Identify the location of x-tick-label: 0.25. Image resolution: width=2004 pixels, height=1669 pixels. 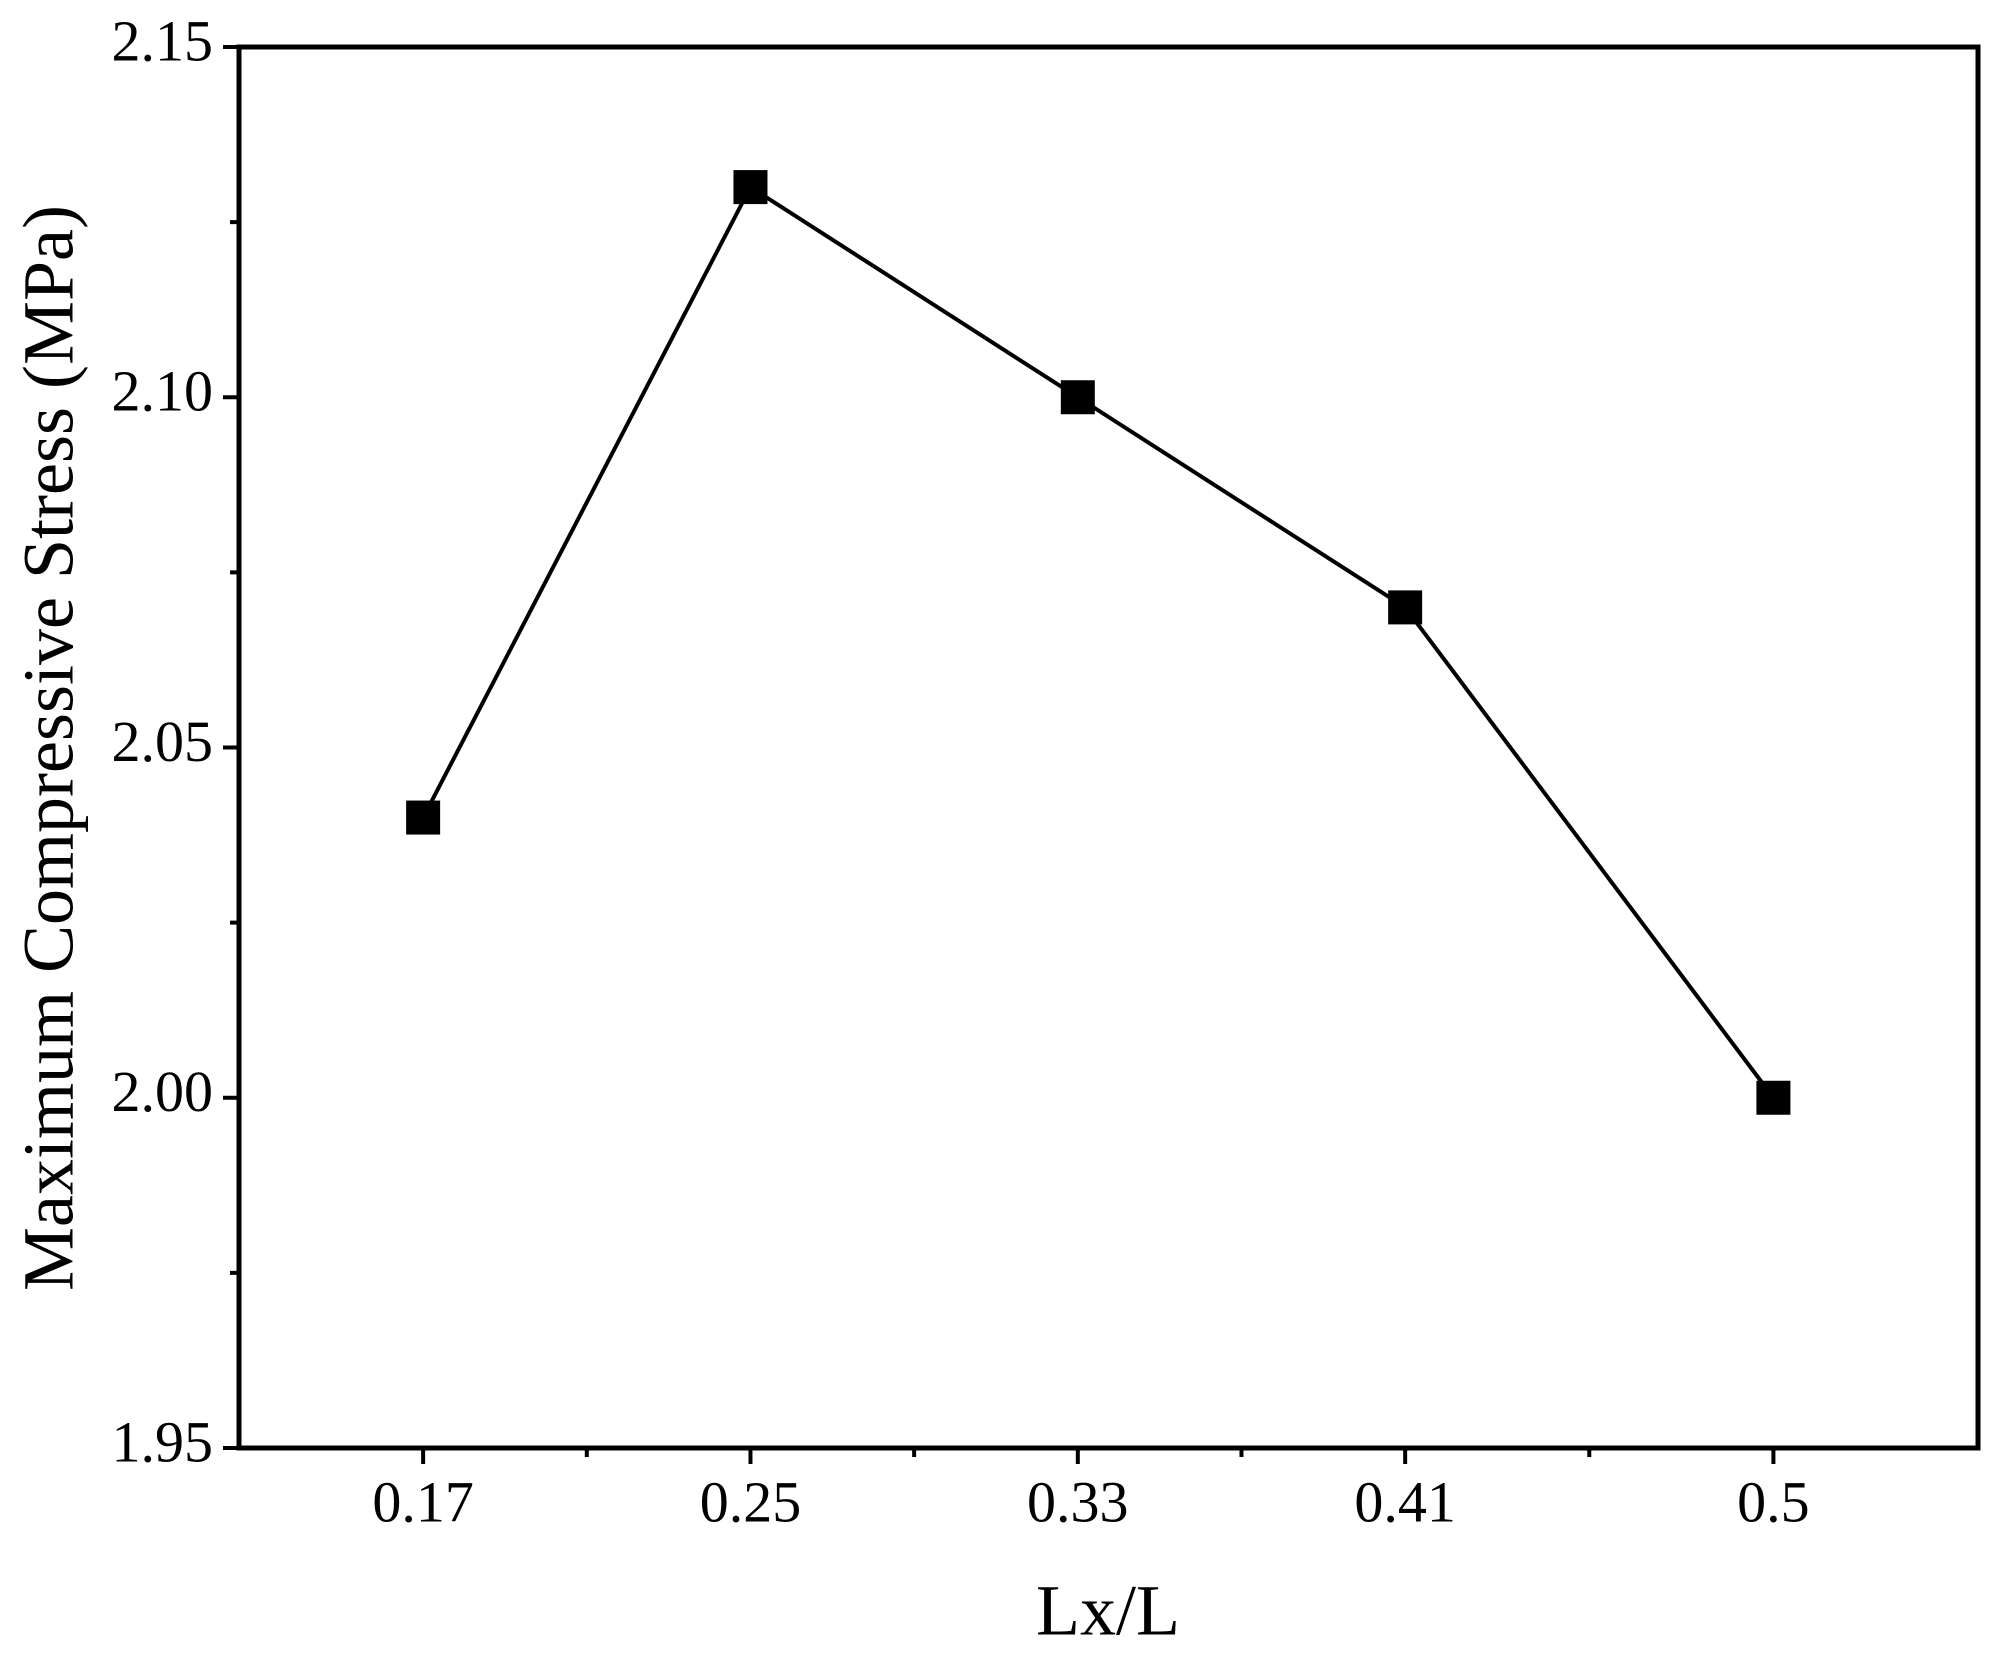
(751, 1501).